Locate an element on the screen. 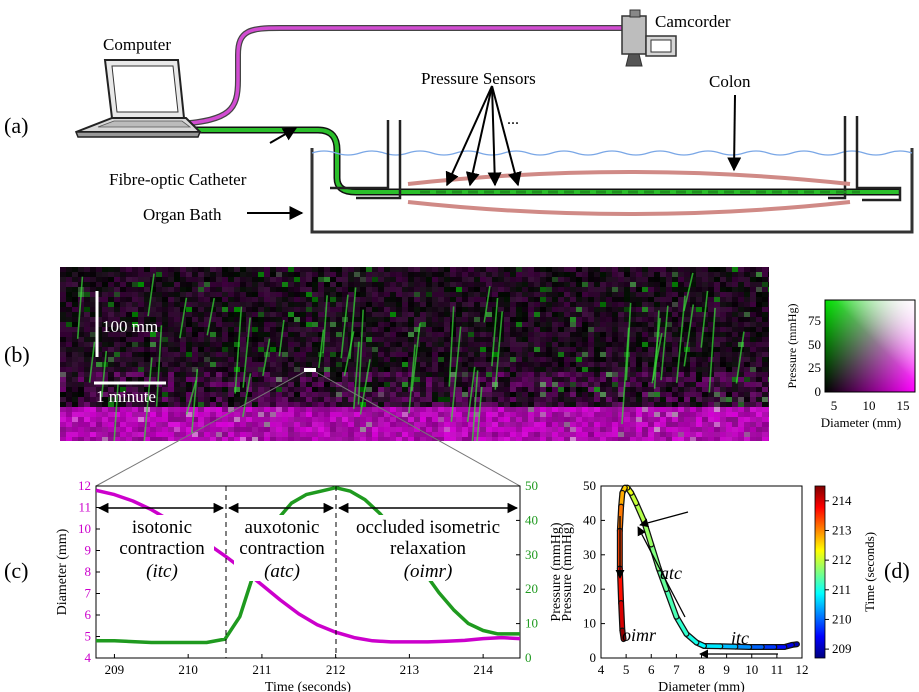 The image size is (919, 692). x-tick-label: 212 is located at coordinates (336, 669).